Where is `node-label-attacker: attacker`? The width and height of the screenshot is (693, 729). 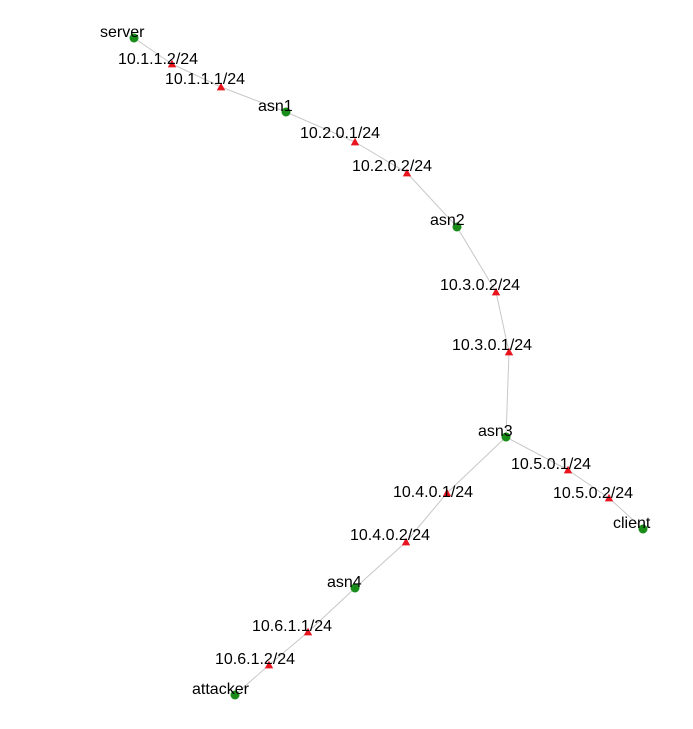 node-label-attacker: attacker is located at coordinates (221, 689).